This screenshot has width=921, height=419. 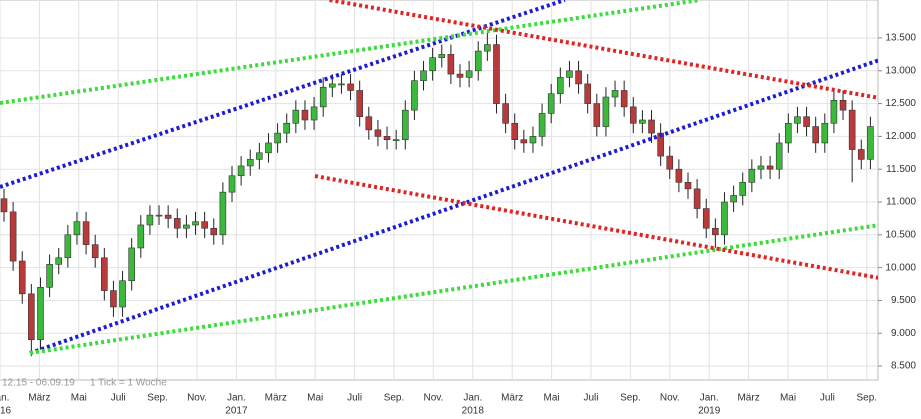 I want to click on y-tick-label: 9.000, so click(x=903, y=333).